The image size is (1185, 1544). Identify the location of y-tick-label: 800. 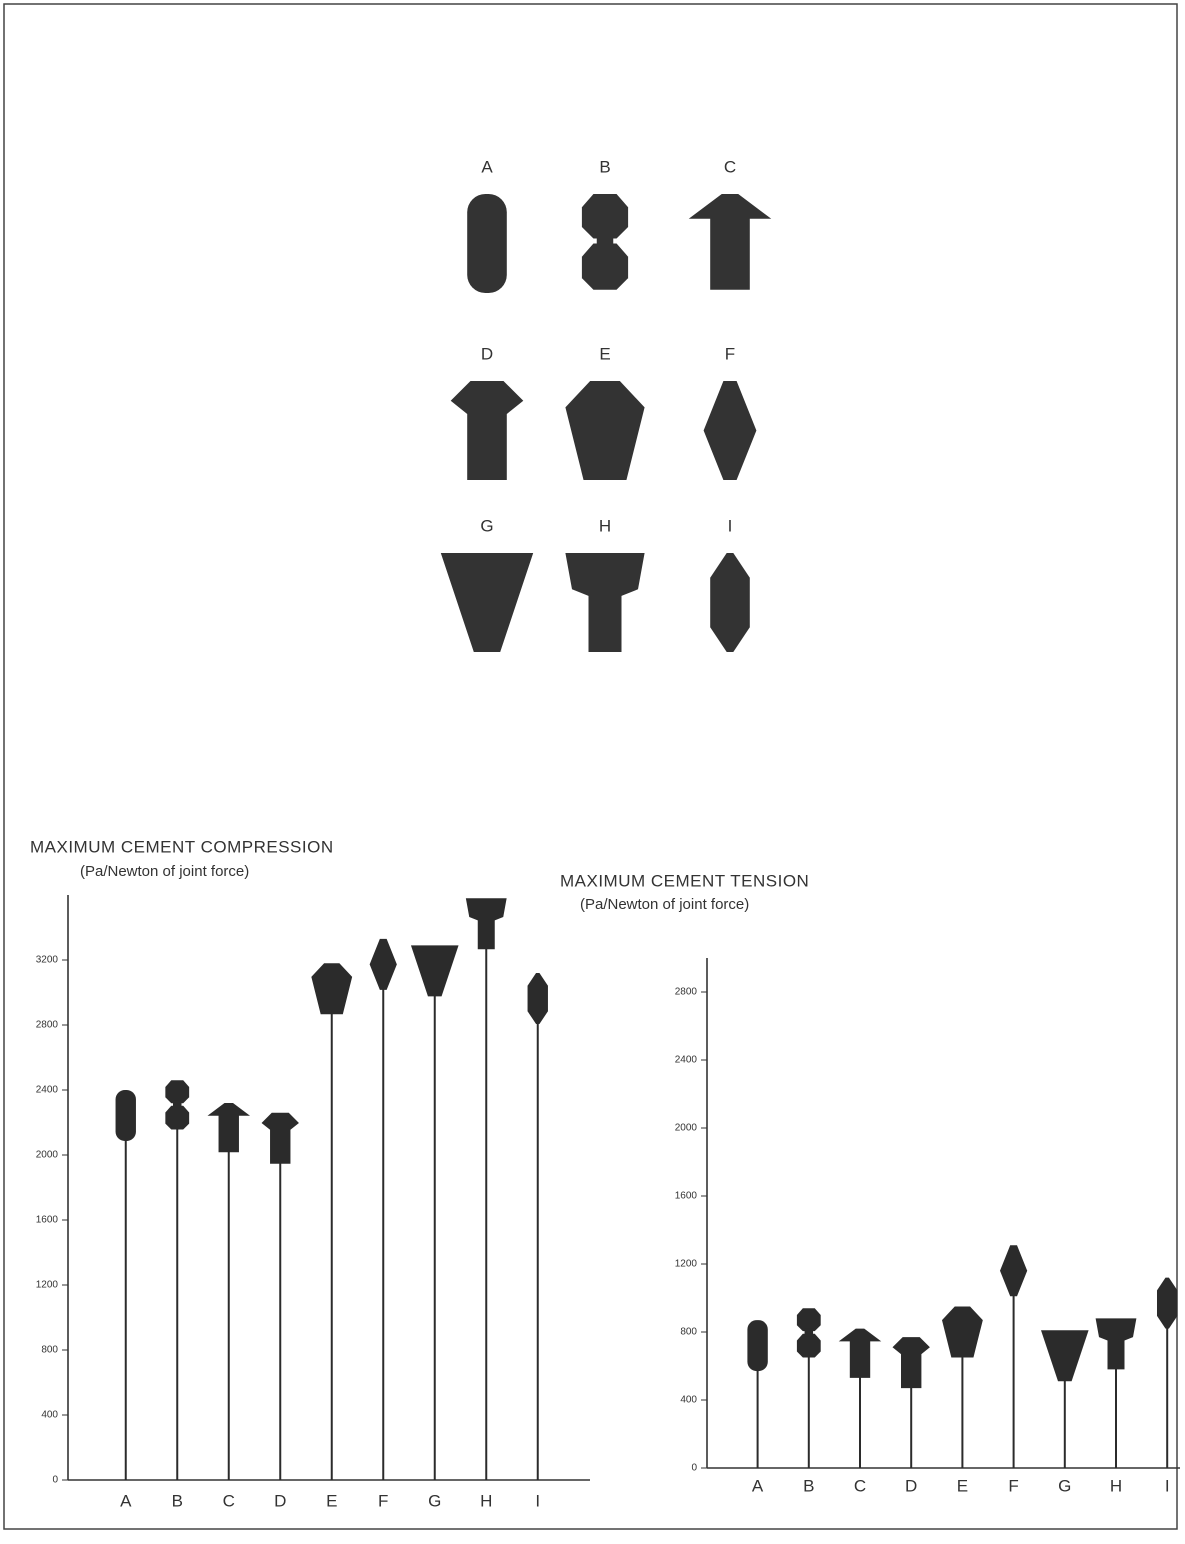
(49, 1350).